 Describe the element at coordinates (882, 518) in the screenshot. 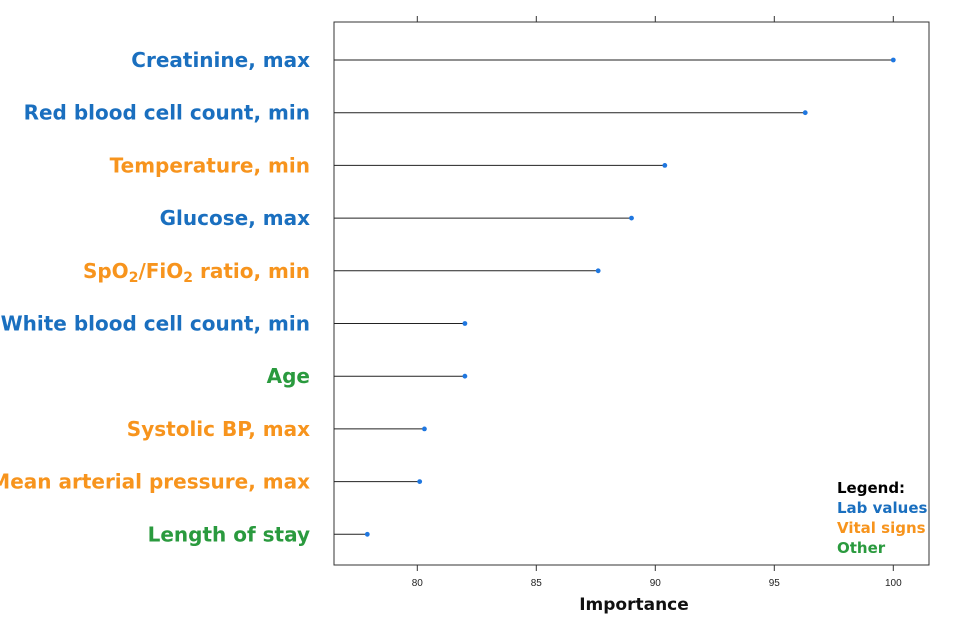

I see `legend: Legend: Lab values Vital signs Other` at that location.